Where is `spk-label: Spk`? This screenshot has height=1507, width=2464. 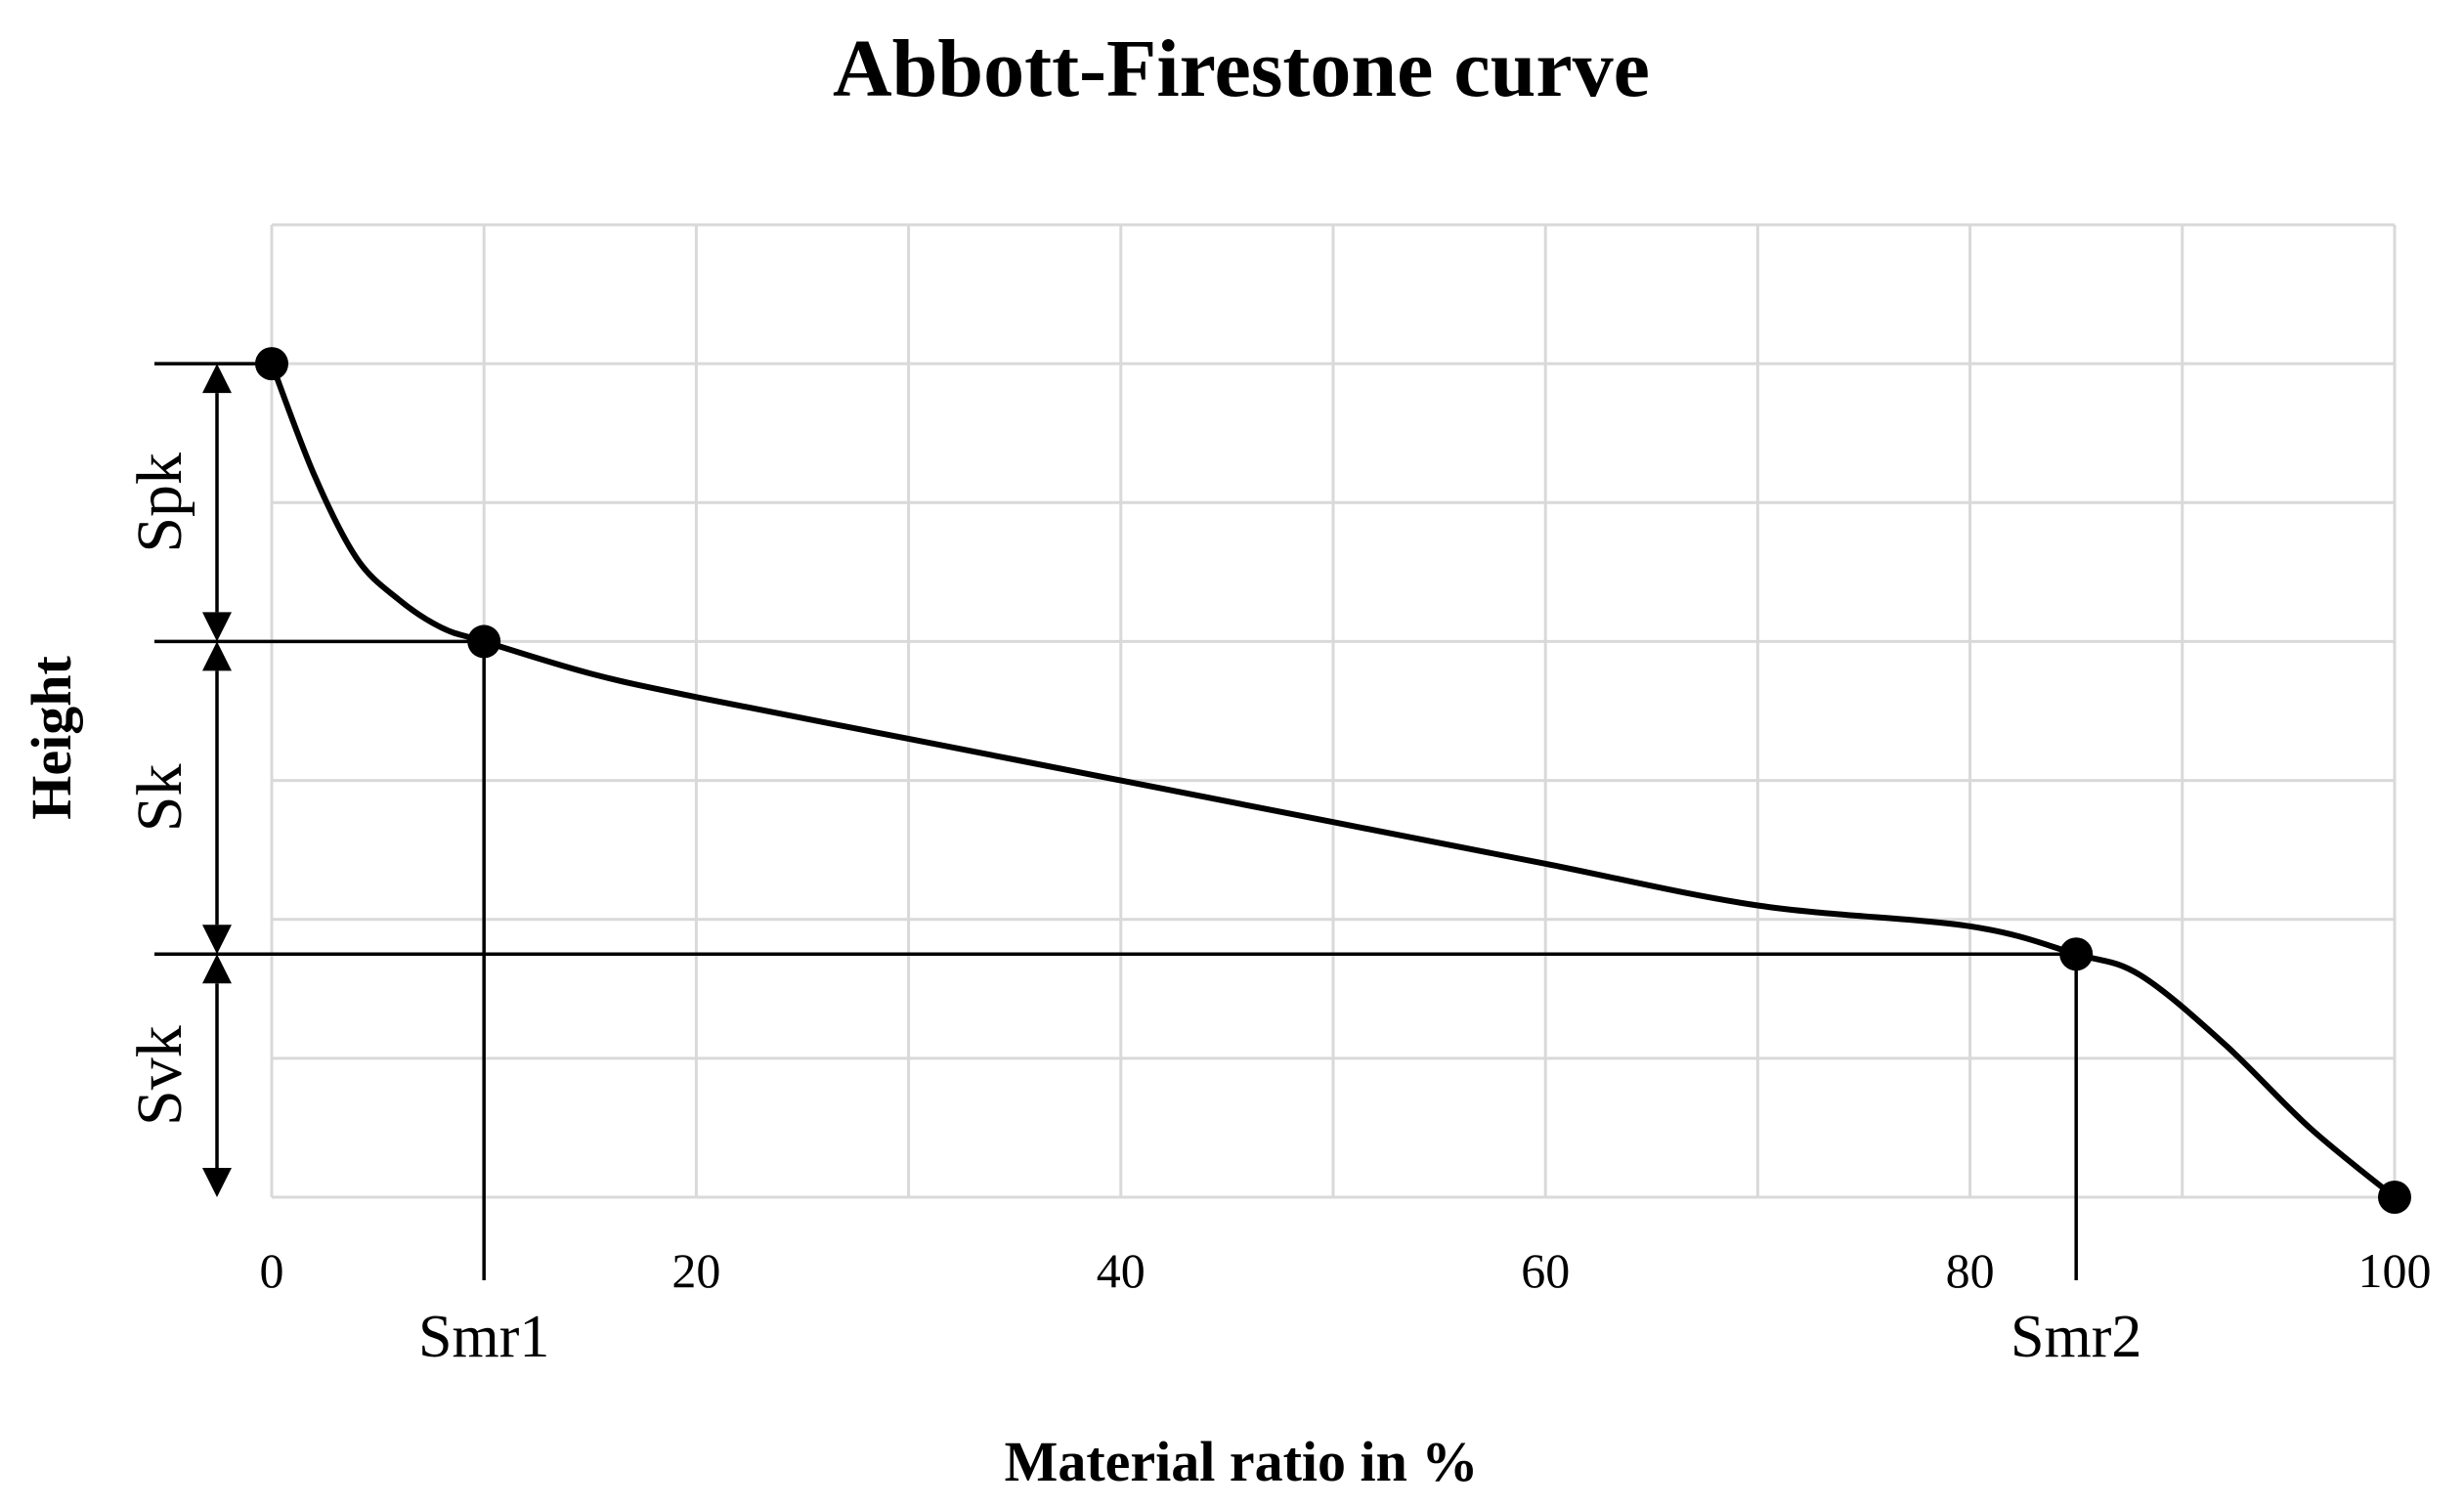
spk-label: Spk is located at coordinates (159, 502).